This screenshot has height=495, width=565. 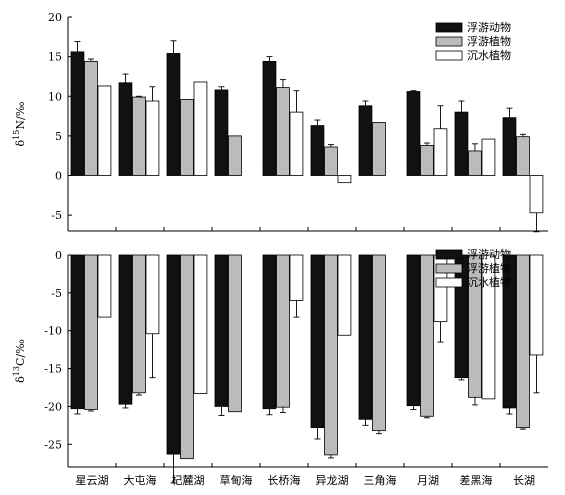 I want to click on category-label: 异龙湖, so click(x=332, y=480).